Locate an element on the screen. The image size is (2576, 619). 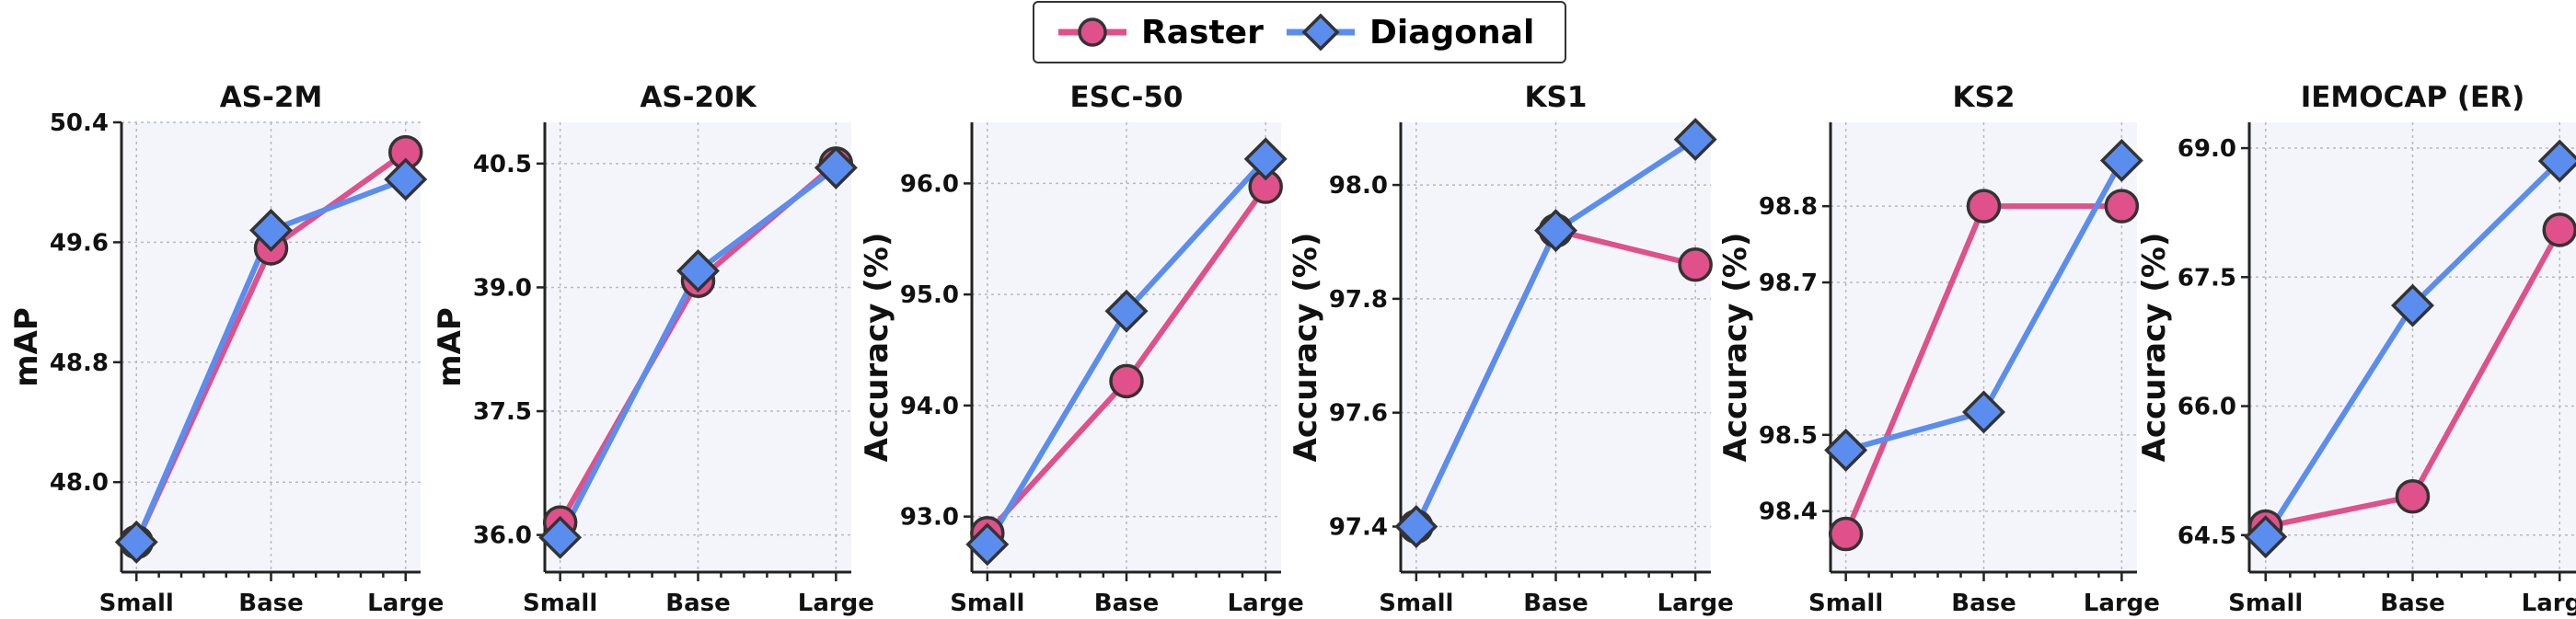
chart-title: AS-20K is located at coordinates (699, 97).